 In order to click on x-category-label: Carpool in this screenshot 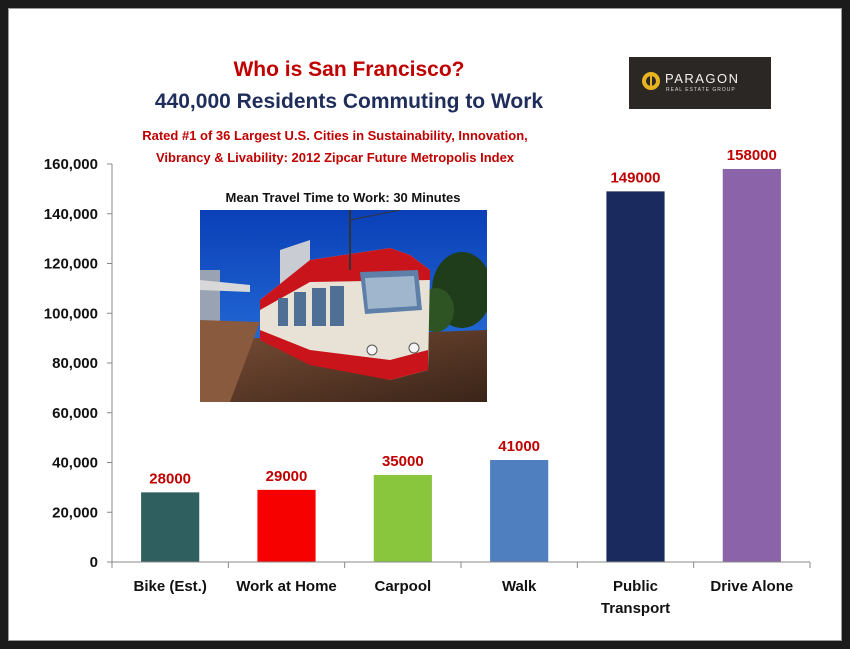, I will do `click(402, 586)`.